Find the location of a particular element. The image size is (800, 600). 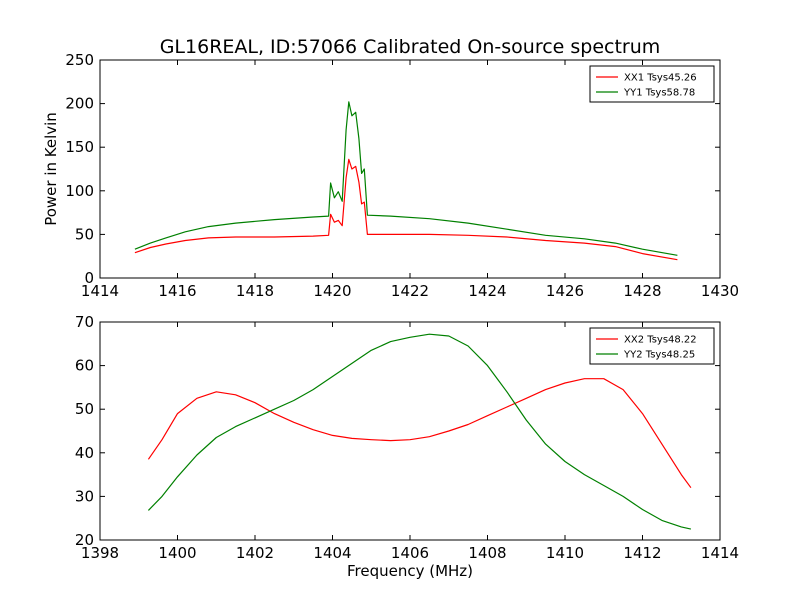

x-tick-label: 1404 is located at coordinates (332, 553).